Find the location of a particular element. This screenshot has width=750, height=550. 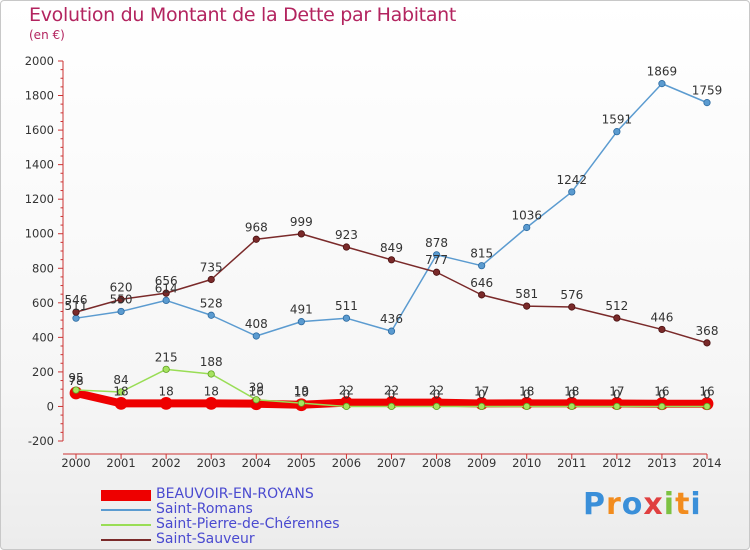

data-label: 528 is located at coordinates (211, 303).